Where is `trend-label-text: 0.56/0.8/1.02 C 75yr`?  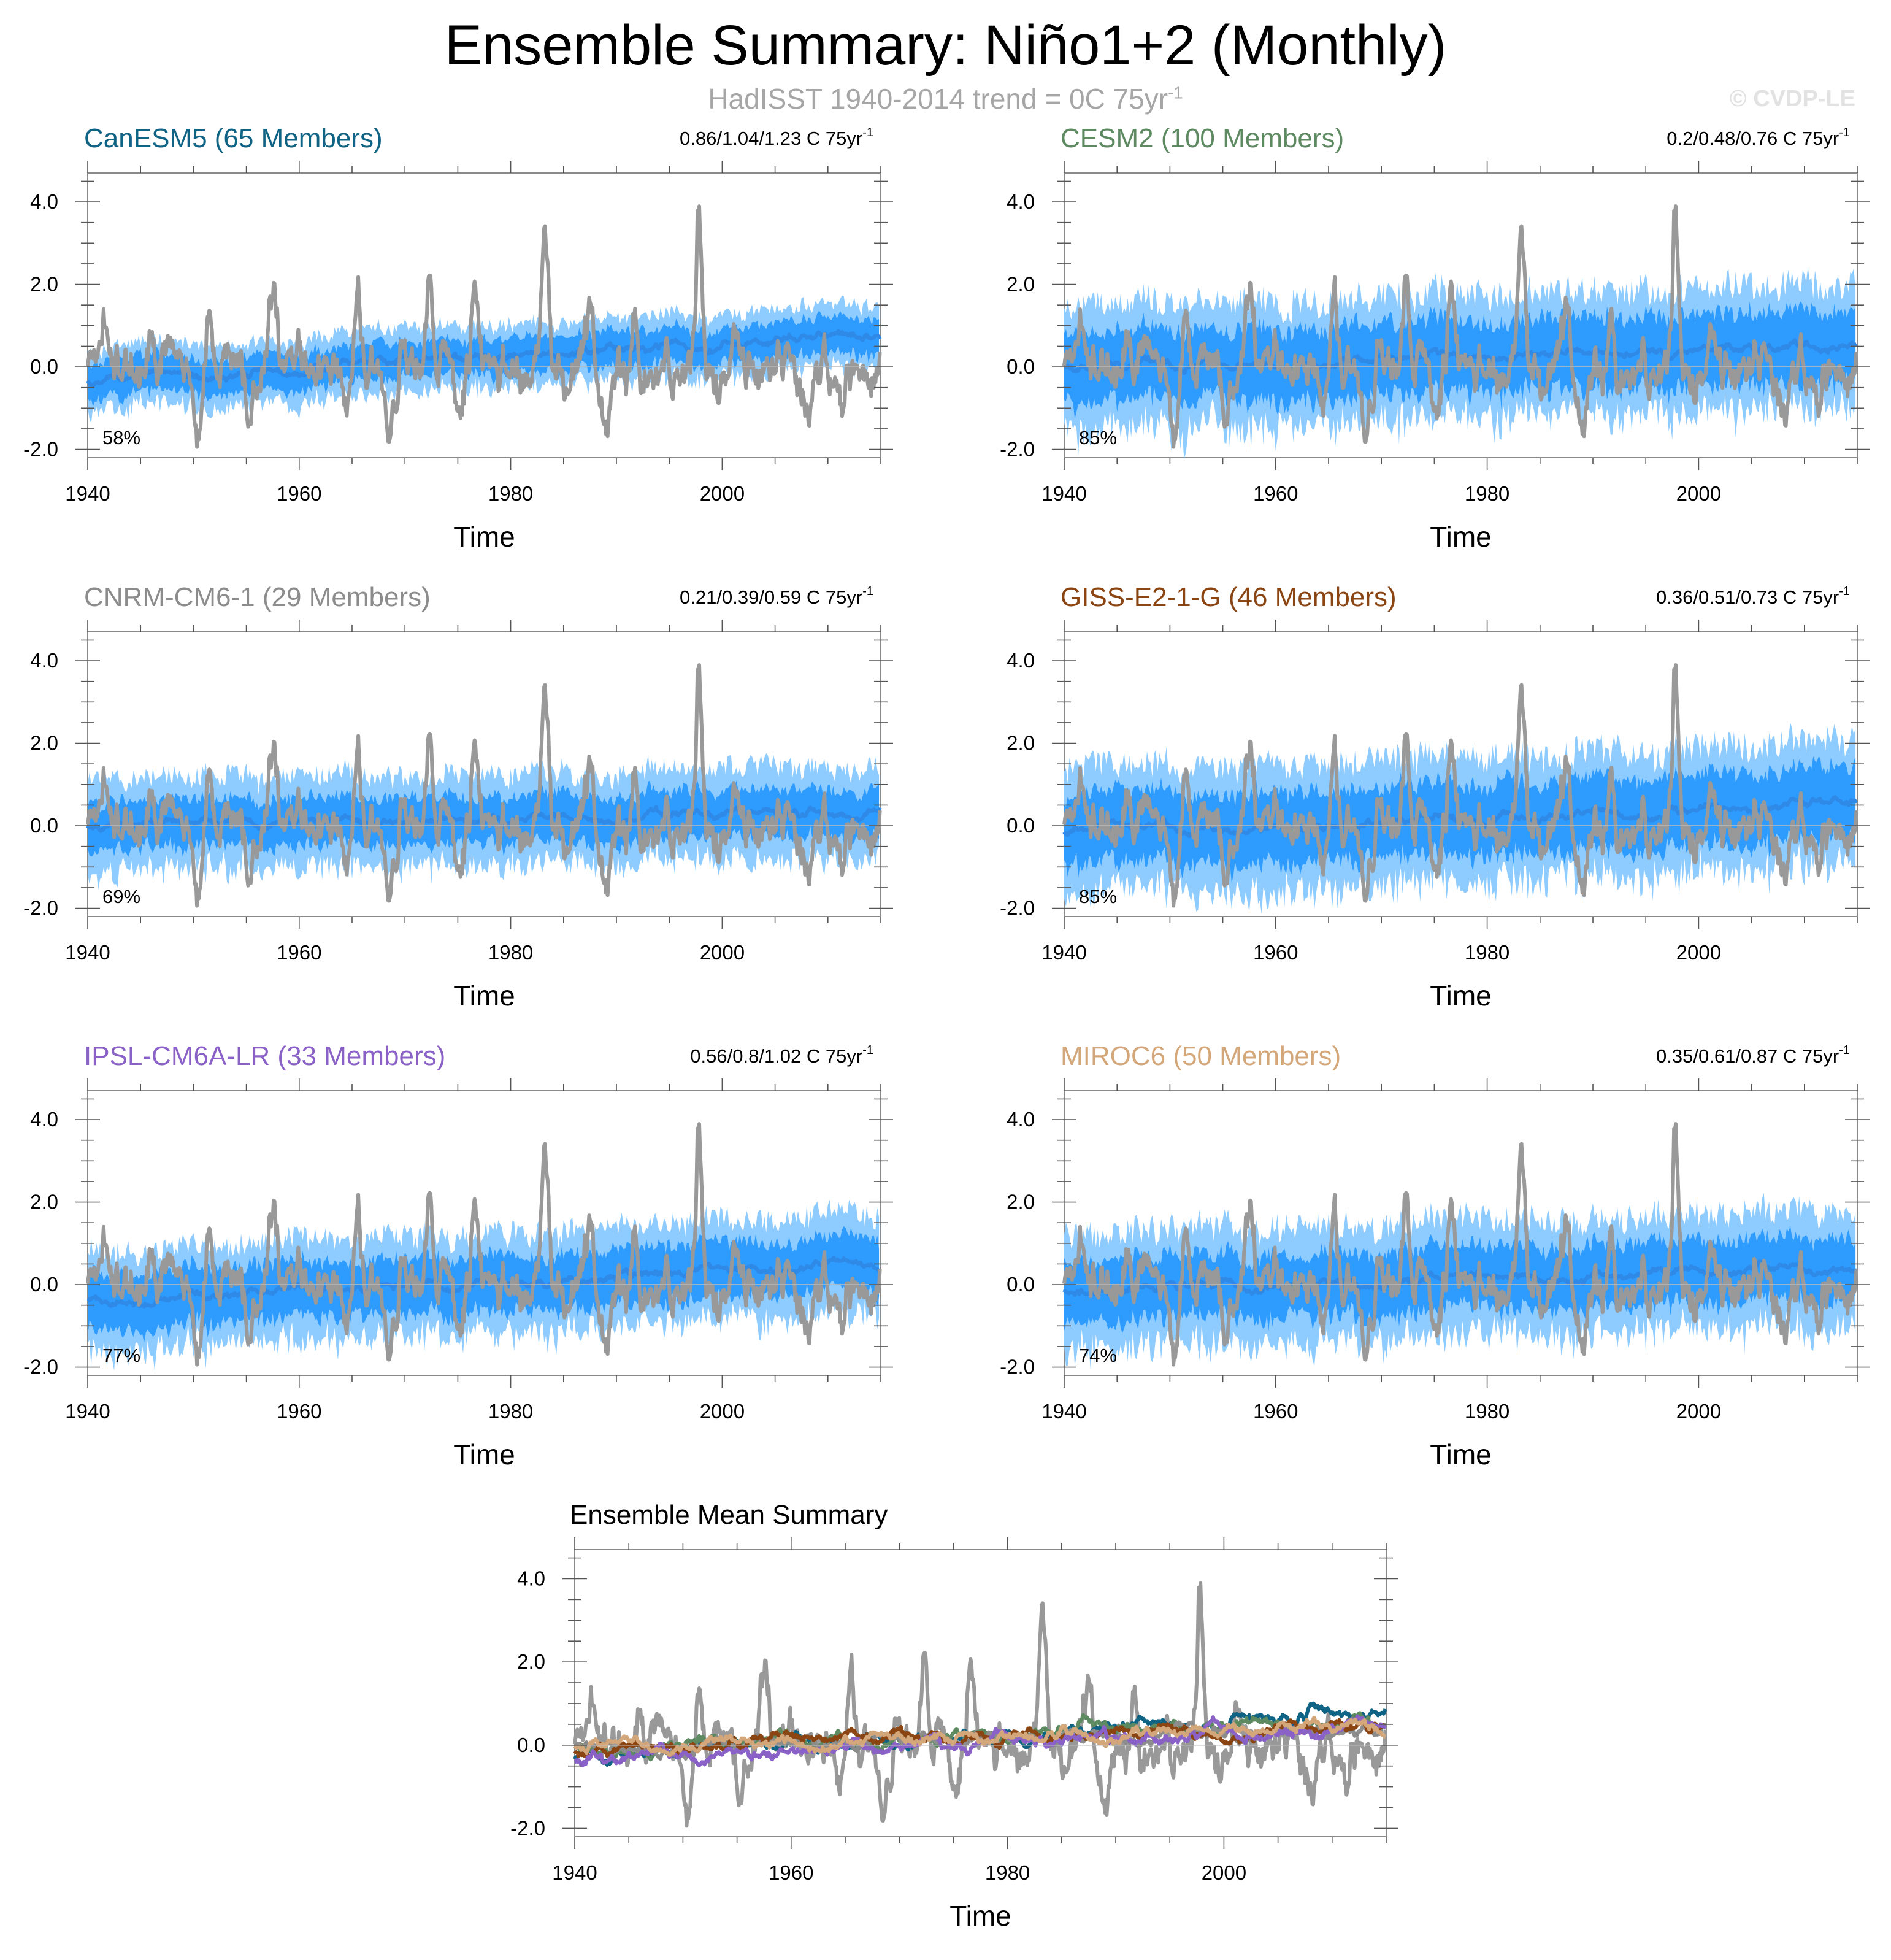 trend-label-text: 0.56/0.8/1.02 C 75yr is located at coordinates (776, 1056).